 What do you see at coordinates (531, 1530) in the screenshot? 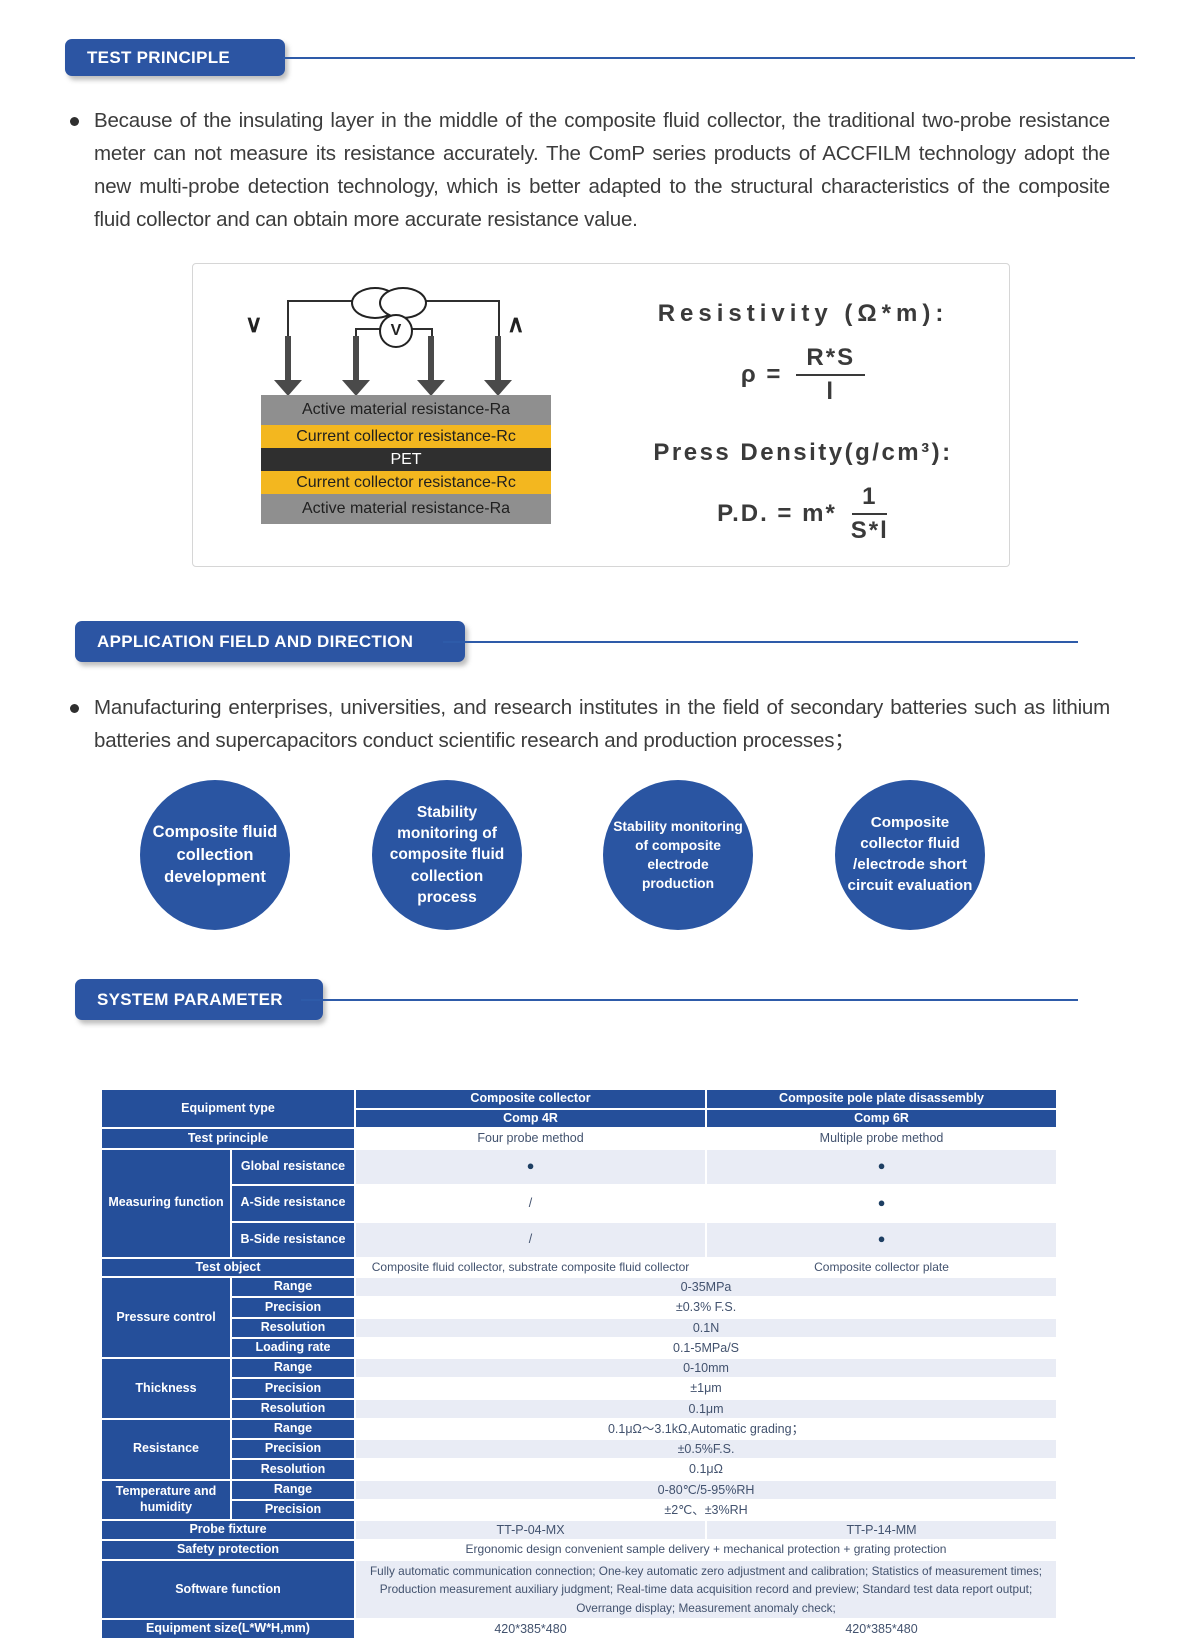
I see `table-cell: TT-P-04-MX` at bounding box center [531, 1530].